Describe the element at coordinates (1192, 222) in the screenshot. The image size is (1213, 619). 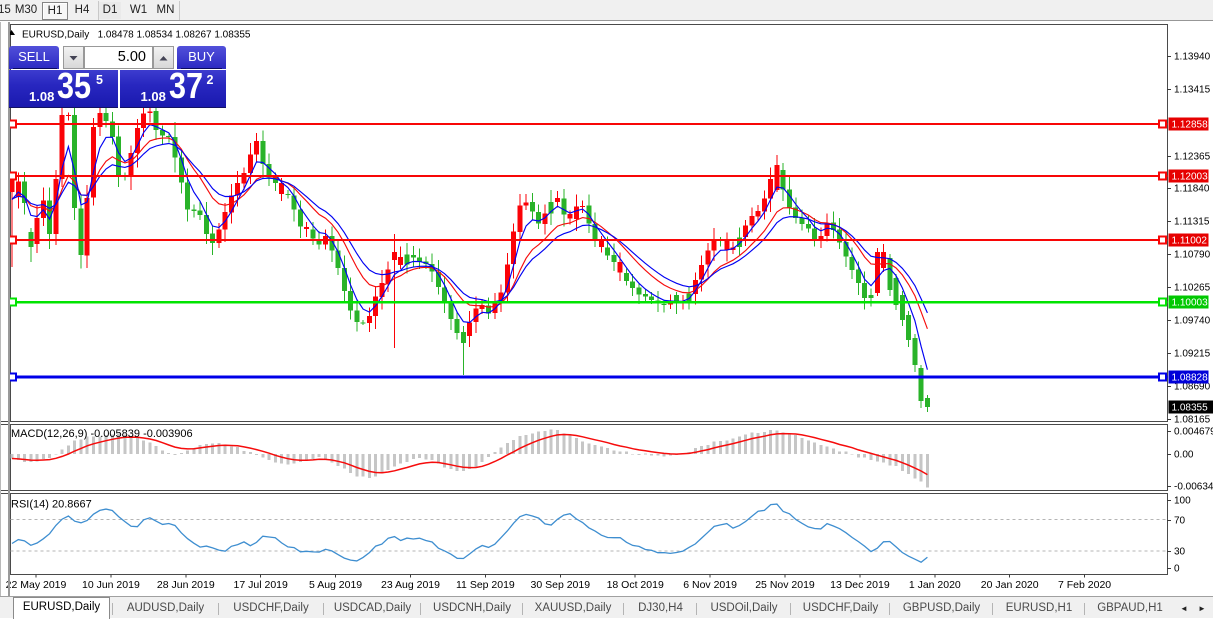
I see `svg-text: 1.11315` at that location.